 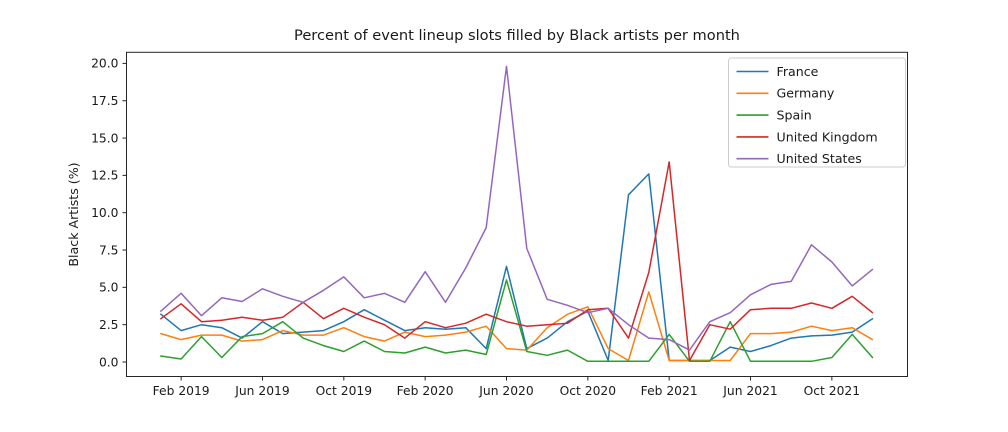 What do you see at coordinates (109, 250) in the screenshot?
I see `y-tick-label: 7.5` at bounding box center [109, 250].